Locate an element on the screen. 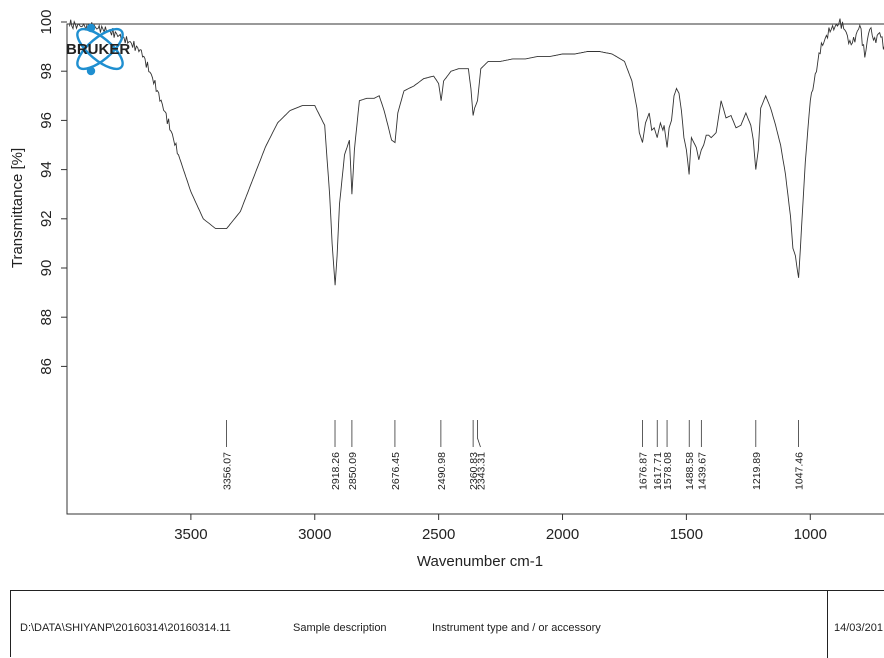  peak-marker: 1047.46 is located at coordinates (800, 455).